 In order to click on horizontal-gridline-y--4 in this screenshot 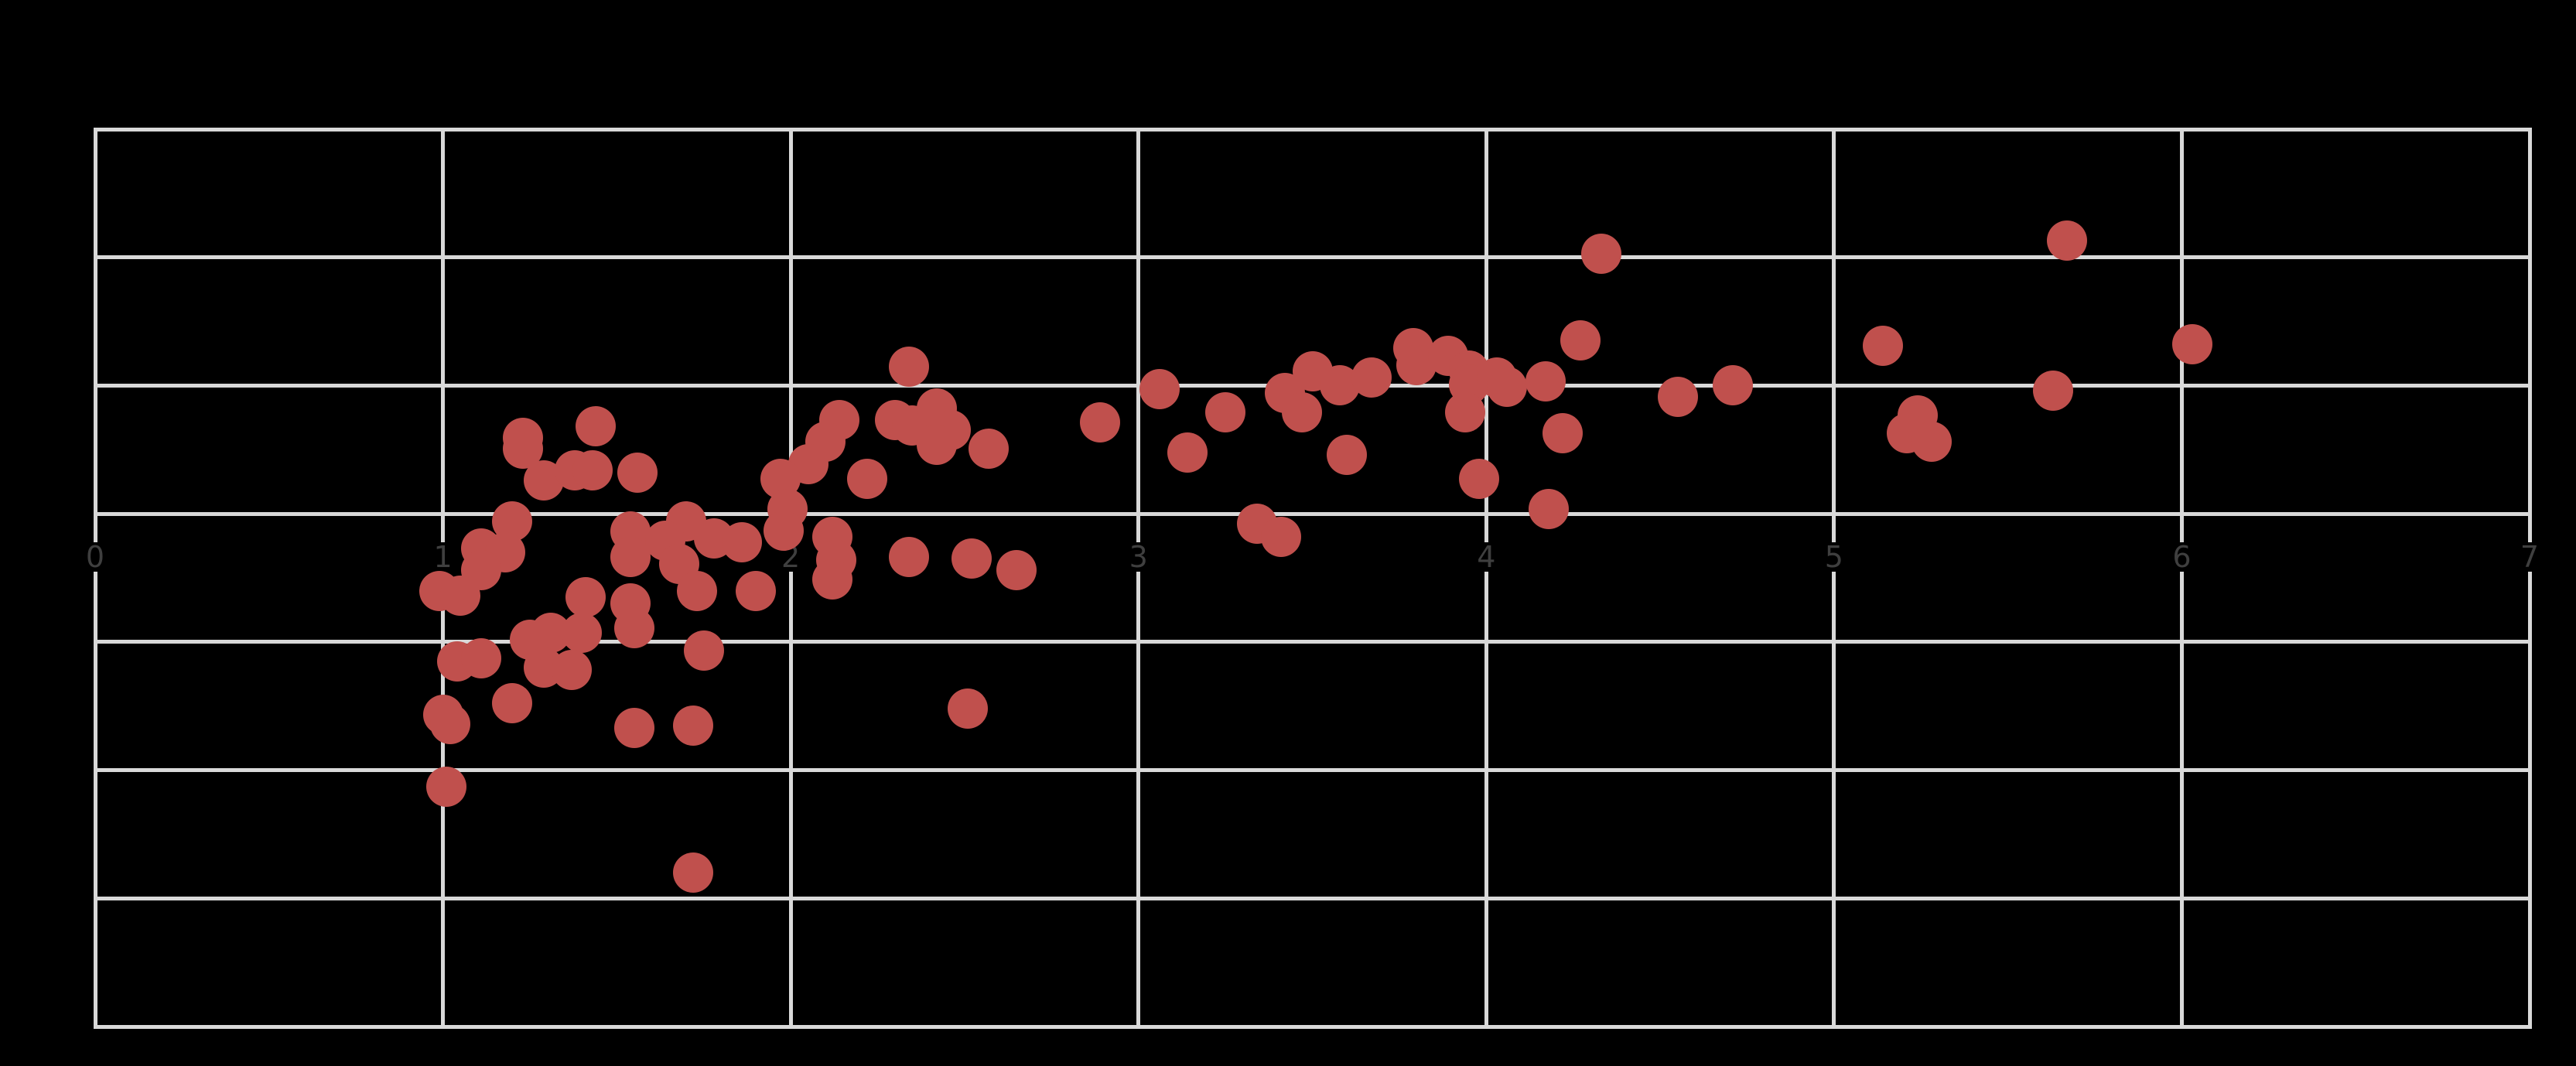, I will do `click(1312, 1026)`.